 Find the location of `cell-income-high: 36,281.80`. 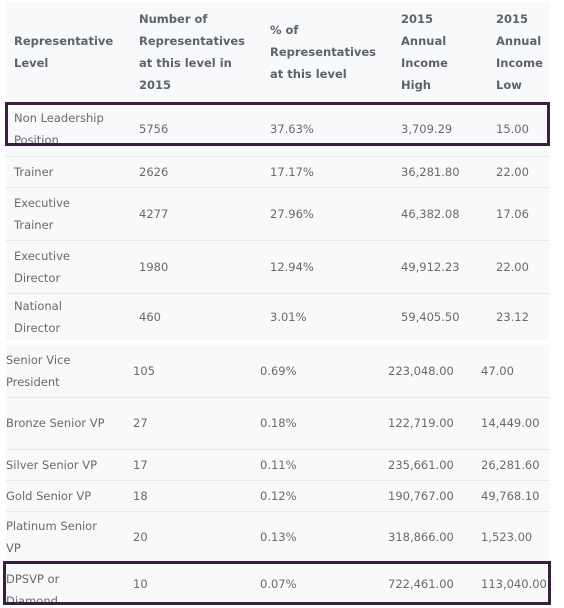

cell-income-high: 36,281.80 is located at coordinates (430, 171).